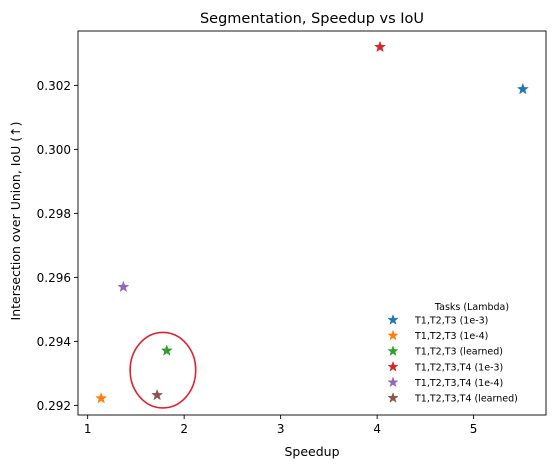 This screenshot has height=468, width=554. Describe the element at coordinates (458, 352) in the screenshot. I see `legend-label: T1,T2,T3 (learned)` at that location.